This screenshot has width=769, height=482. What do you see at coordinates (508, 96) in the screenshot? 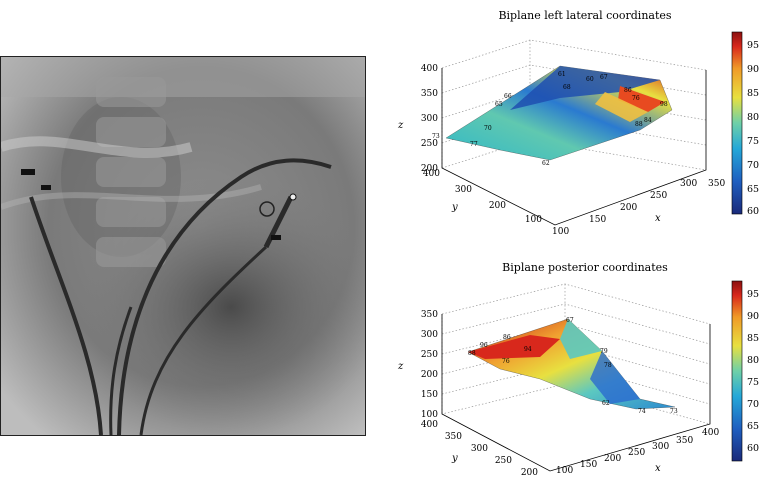
I see `point-label: 66` at bounding box center [508, 96].